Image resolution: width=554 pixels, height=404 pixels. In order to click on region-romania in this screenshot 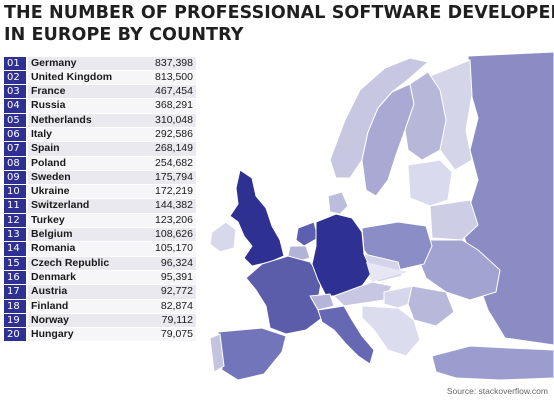, I will do `click(431, 306)`.